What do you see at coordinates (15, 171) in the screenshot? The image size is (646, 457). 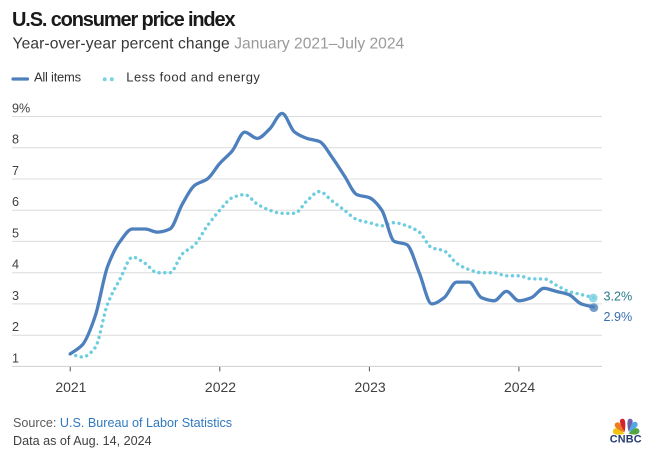 I see `svg-text: 7` at bounding box center [15, 171].